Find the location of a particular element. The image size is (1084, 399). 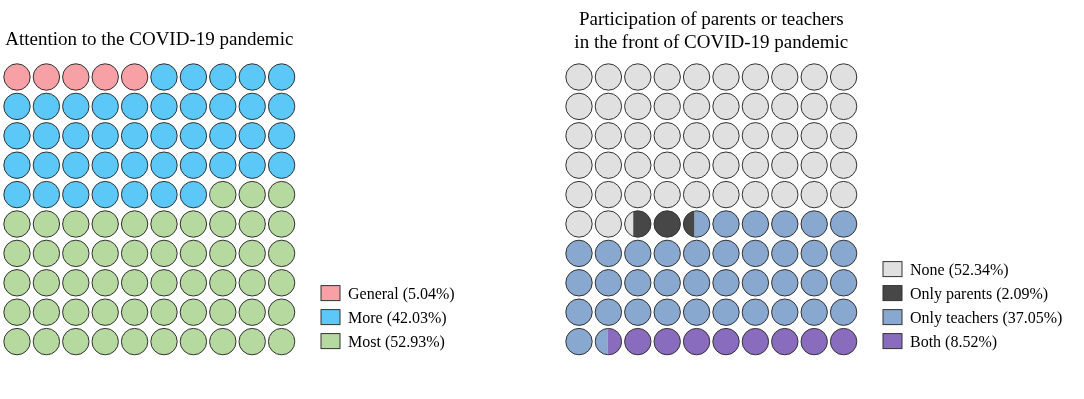

data-label: (52.34%) is located at coordinates (978, 269).